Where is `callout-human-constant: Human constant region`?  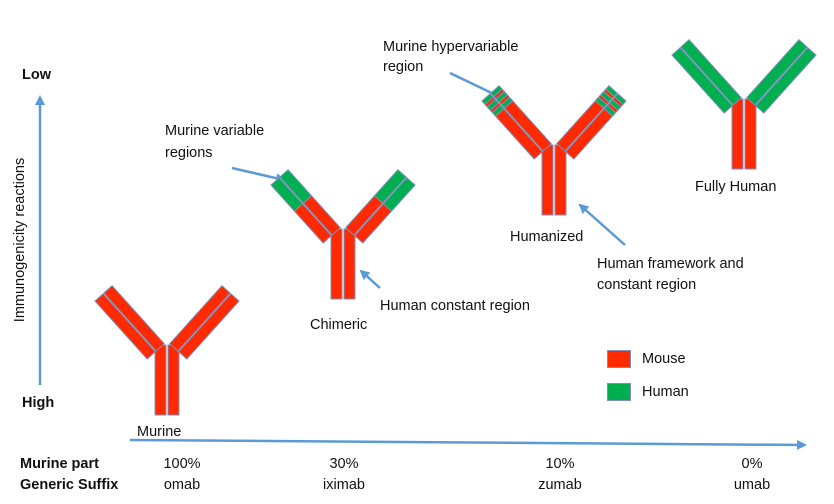 callout-human-constant: Human constant region is located at coordinates (455, 306).